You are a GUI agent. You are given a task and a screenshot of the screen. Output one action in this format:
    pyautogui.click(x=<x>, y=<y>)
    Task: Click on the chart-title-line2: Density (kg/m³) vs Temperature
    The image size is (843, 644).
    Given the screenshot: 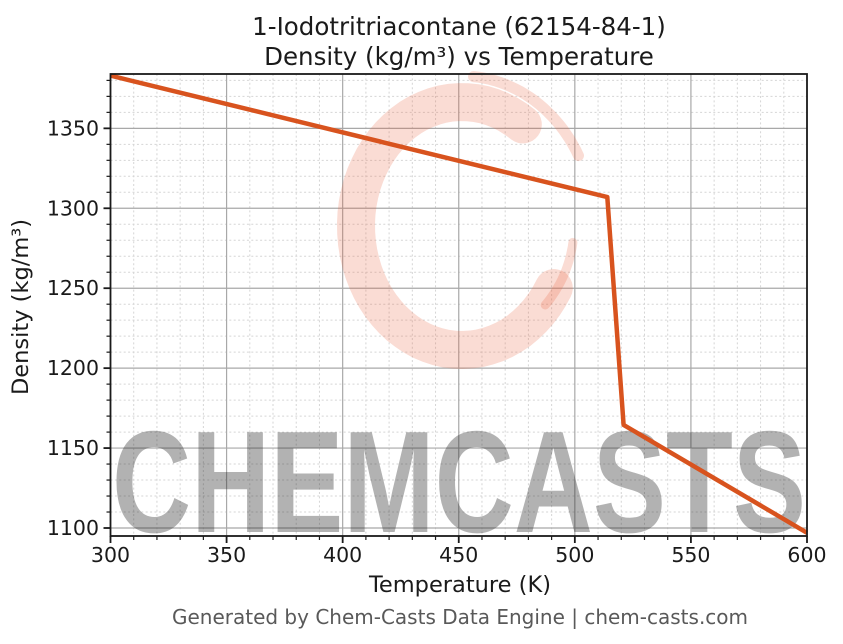 What is the action you would take?
    pyautogui.click(x=459, y=56)
    